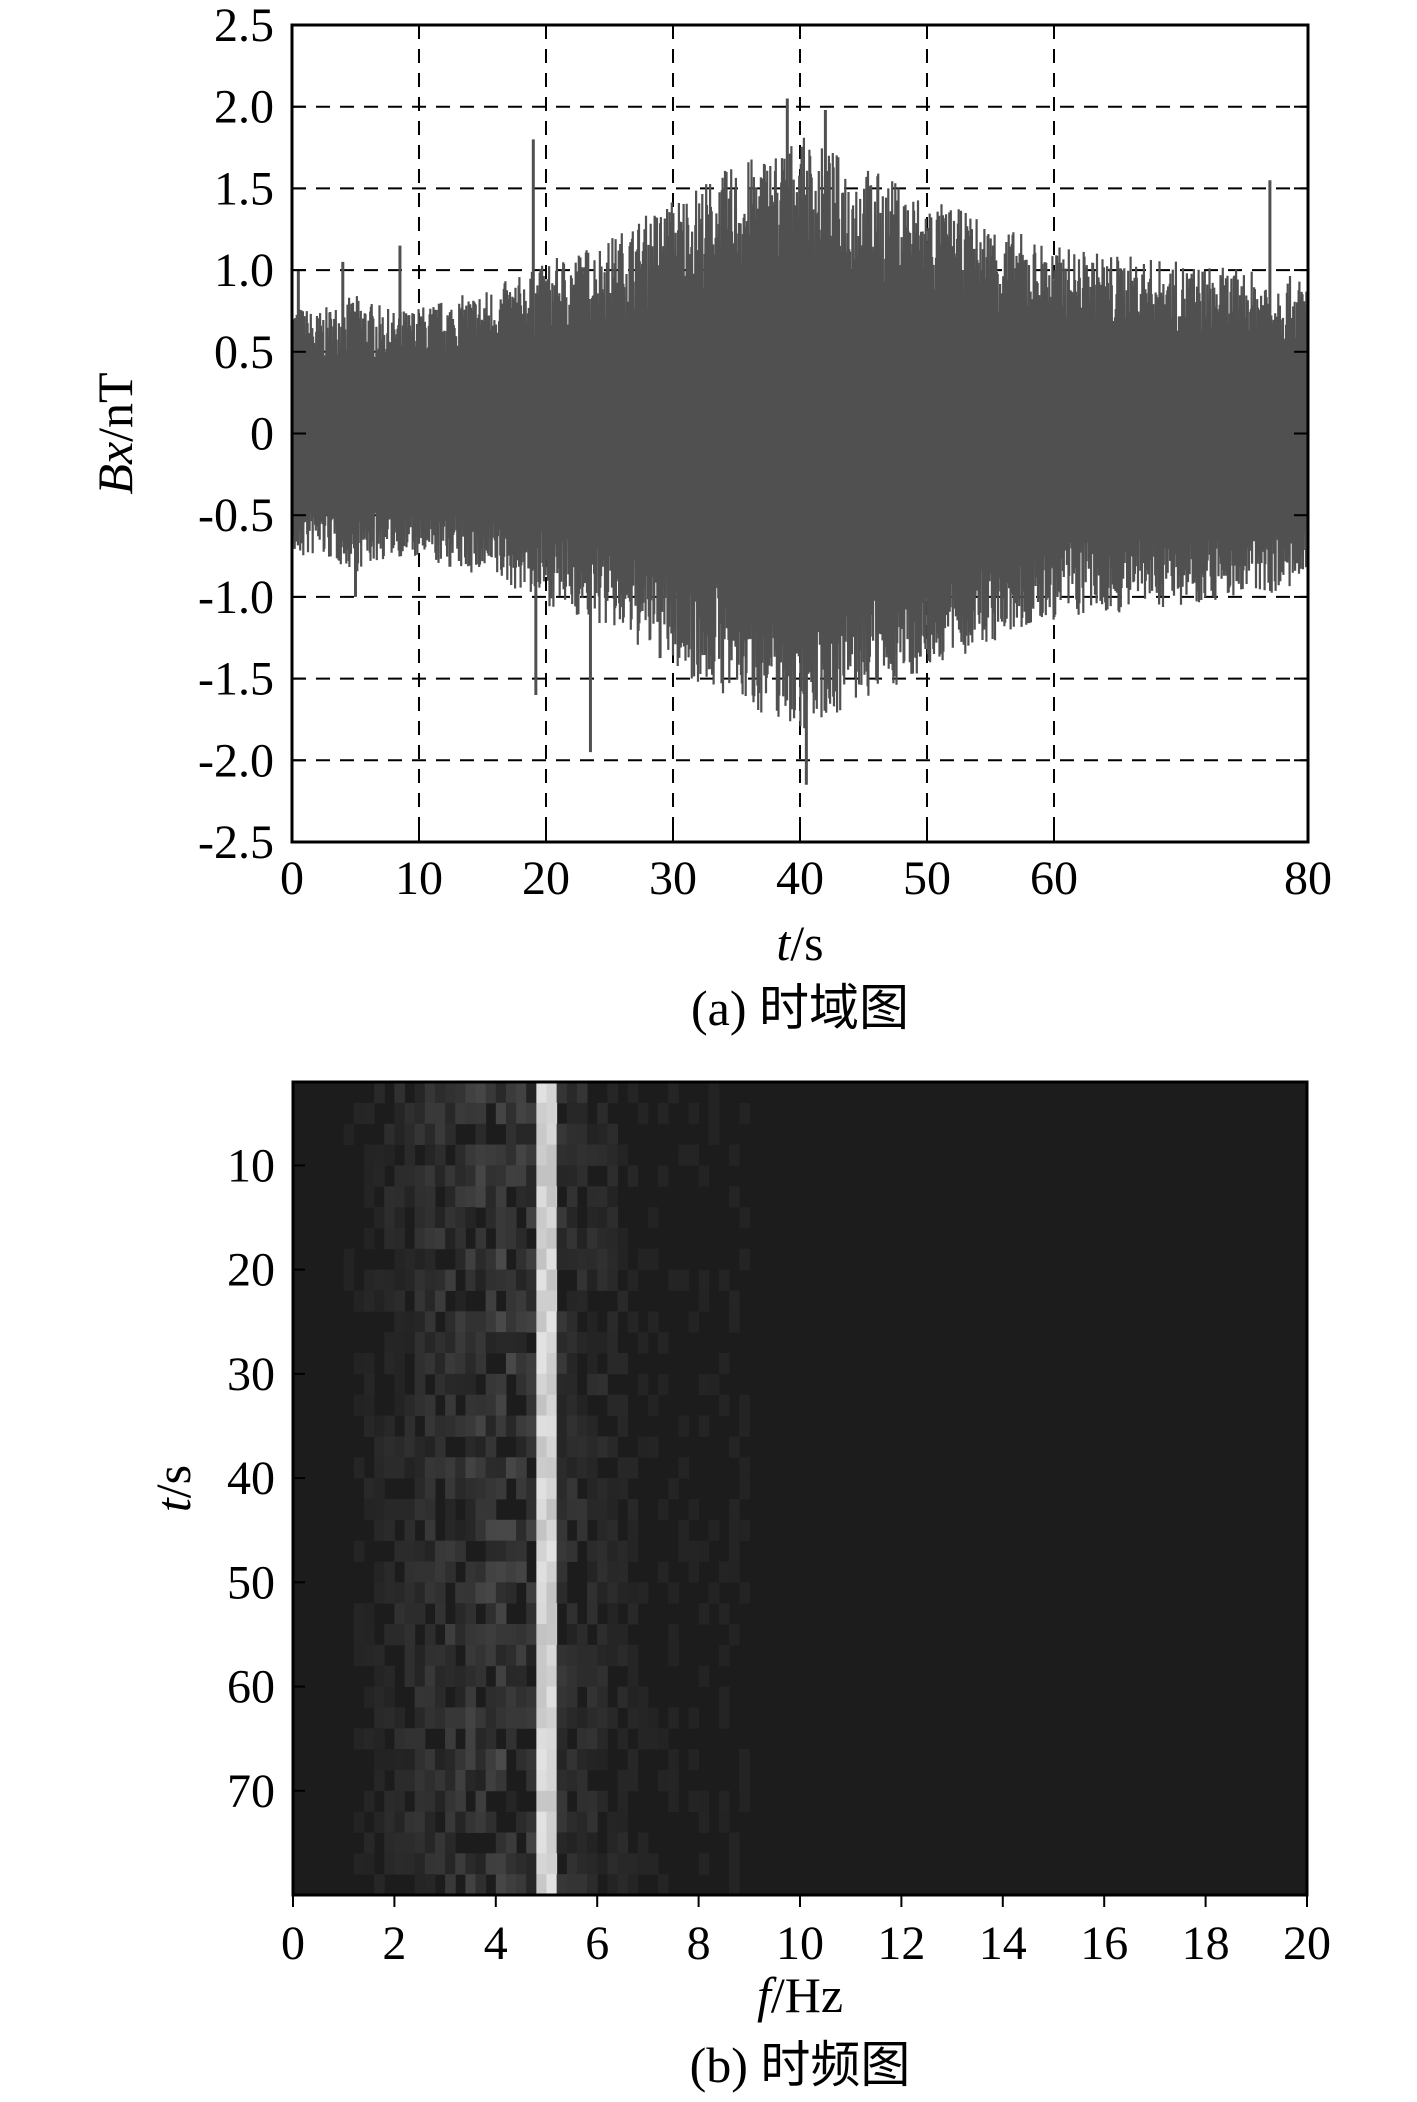  What do you see at coordinates (236, 760) in the screenshot?
I see `y-tick-label: -2.0` at bounding box center [236, 760].